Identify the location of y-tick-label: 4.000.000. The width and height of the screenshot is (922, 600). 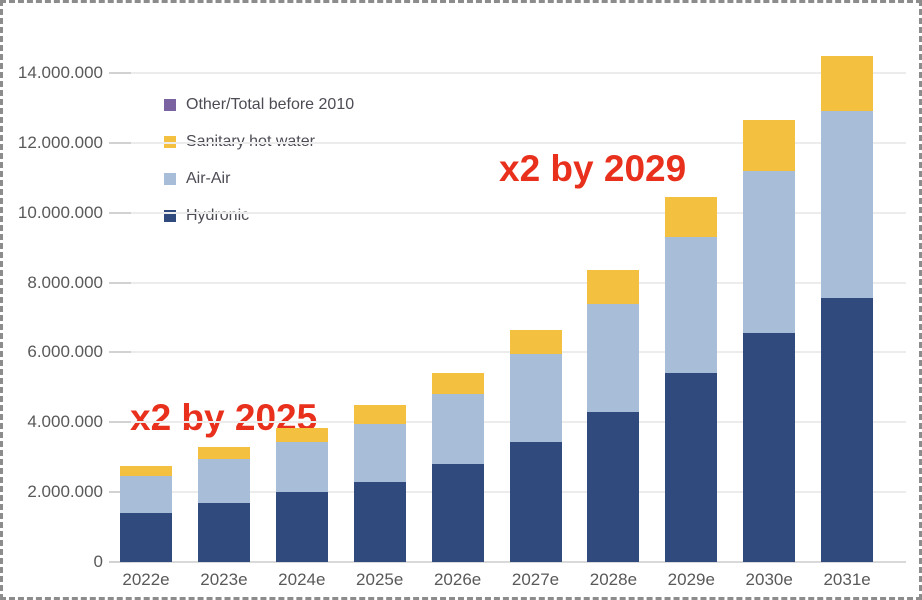
(65, 422).